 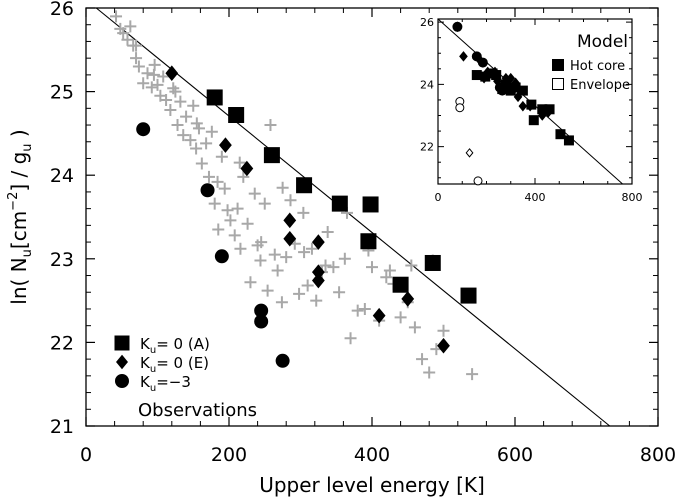 I want to click on legend-marker-diamond, so click(x=122, y=362).